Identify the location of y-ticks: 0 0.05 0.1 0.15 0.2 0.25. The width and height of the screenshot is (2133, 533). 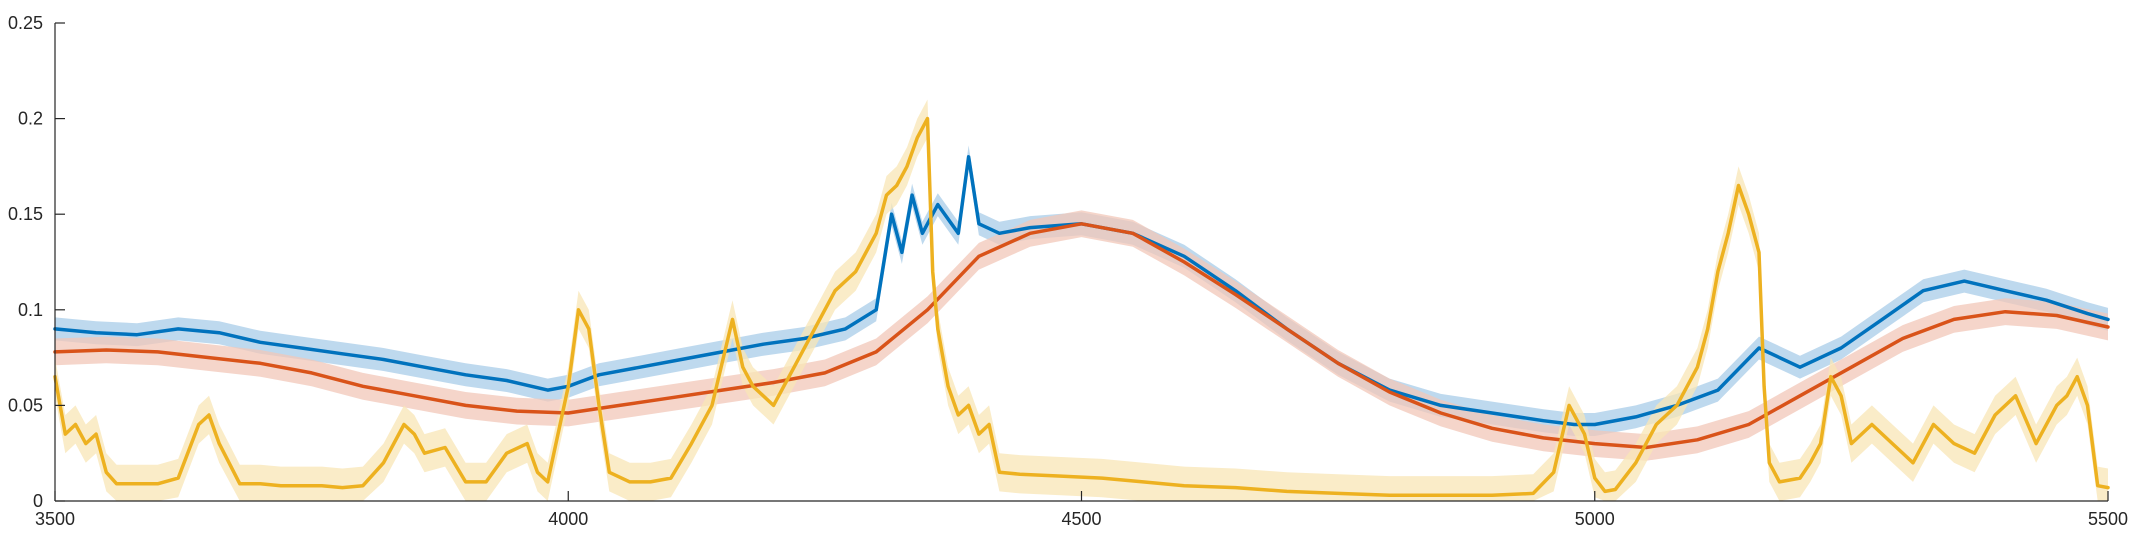
(36, 262).